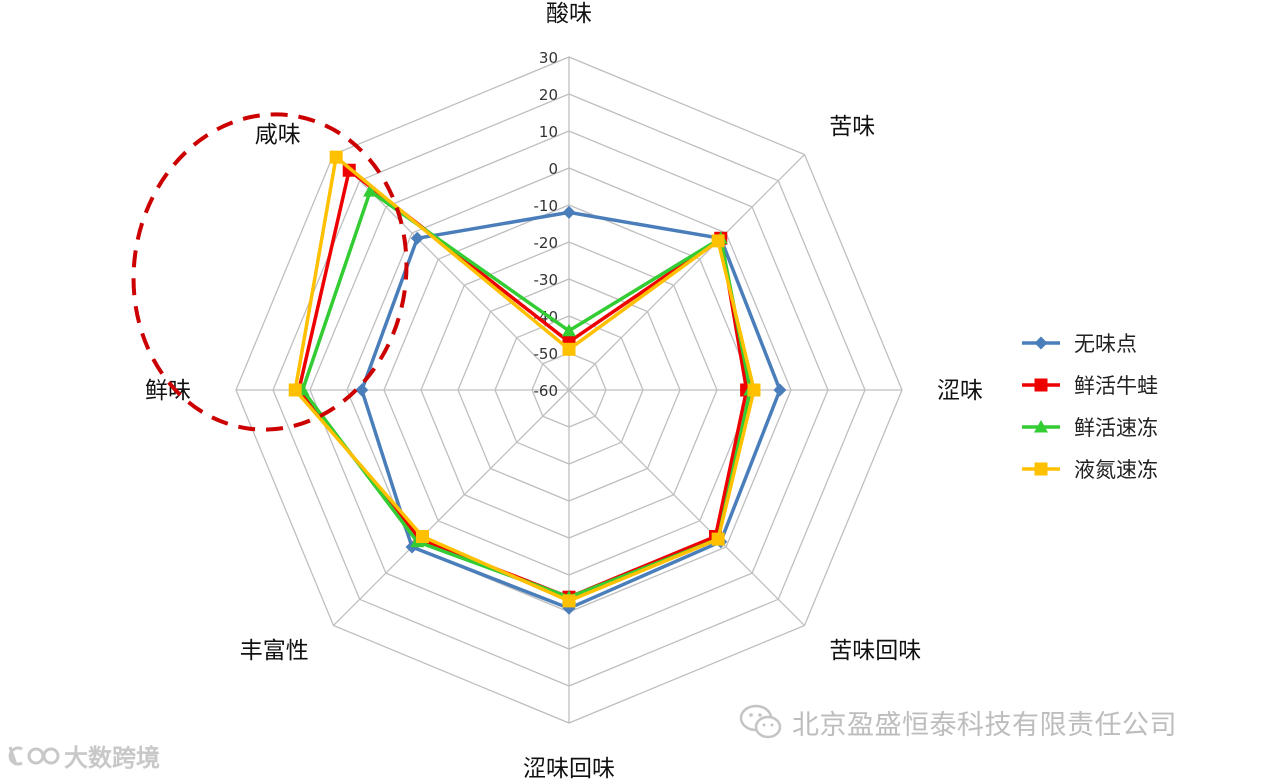 Image resolution: width=1280 pixels, height=780 pixels. I want to click on tick-label: 0, so click(553, 169).